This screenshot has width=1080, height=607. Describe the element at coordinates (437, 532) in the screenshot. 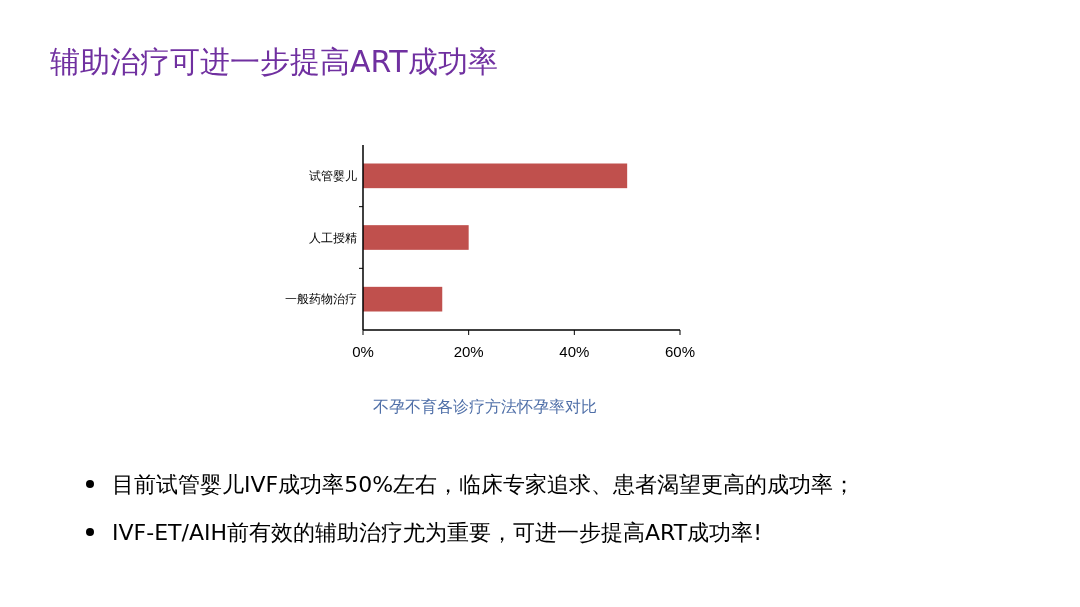

I see `text: IVF-ET/AIH前有效的辅助治疗尤为重要，可进一步提高ART成功率!` at that location.